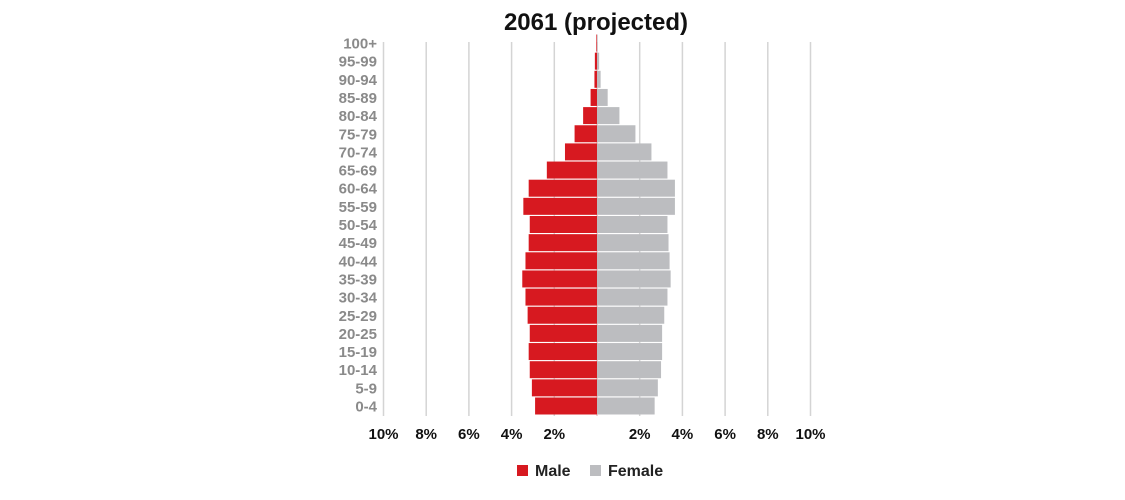 Image resolution: width=1125 pixels, height=500 pixels. Describe the element at coordinates (358, 334) in the screenshot. I see `age-group-label: 20-25` at that location.